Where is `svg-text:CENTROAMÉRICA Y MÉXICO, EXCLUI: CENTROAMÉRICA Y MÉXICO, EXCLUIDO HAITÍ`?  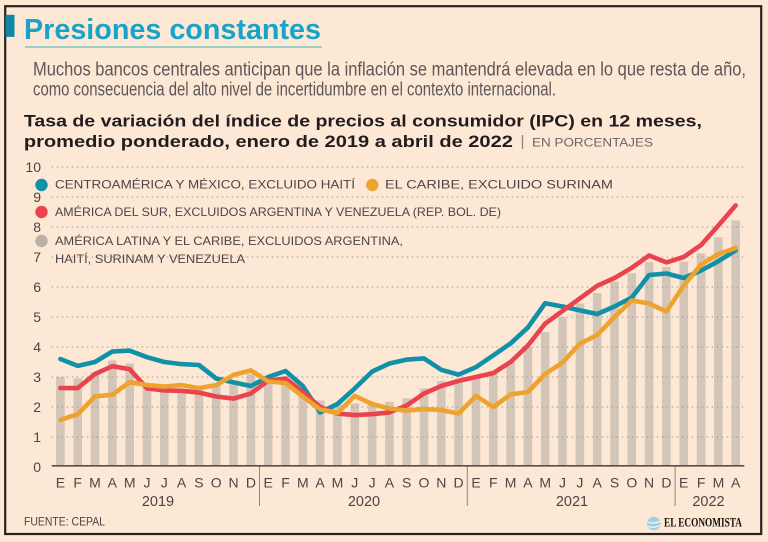
svg-text:CENTROAMÉRICA Y MÉXICO, EXCLUI: CENTROAMÉRICA Y MÉXICO, EXCLUIDO HAITÍ is located at coordinates (205, 185).